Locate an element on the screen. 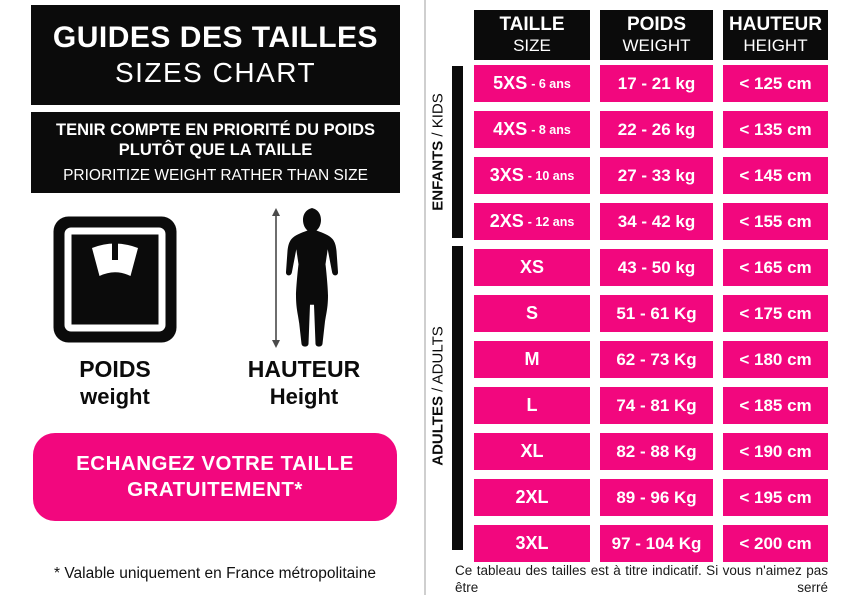 The width and height of the screenshot is (842, 595). kids-label-fr: ENFANTS is located at coordinates (438, 175).